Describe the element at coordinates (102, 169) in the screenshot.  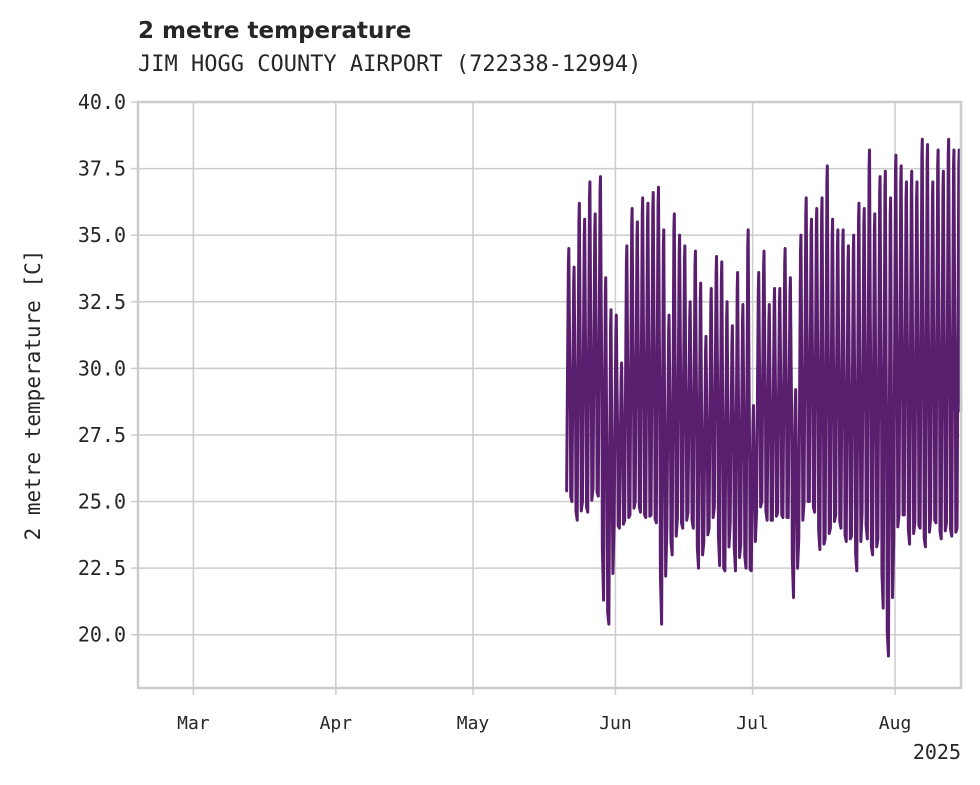
I see `y-tick-label: 37.5` at that location.